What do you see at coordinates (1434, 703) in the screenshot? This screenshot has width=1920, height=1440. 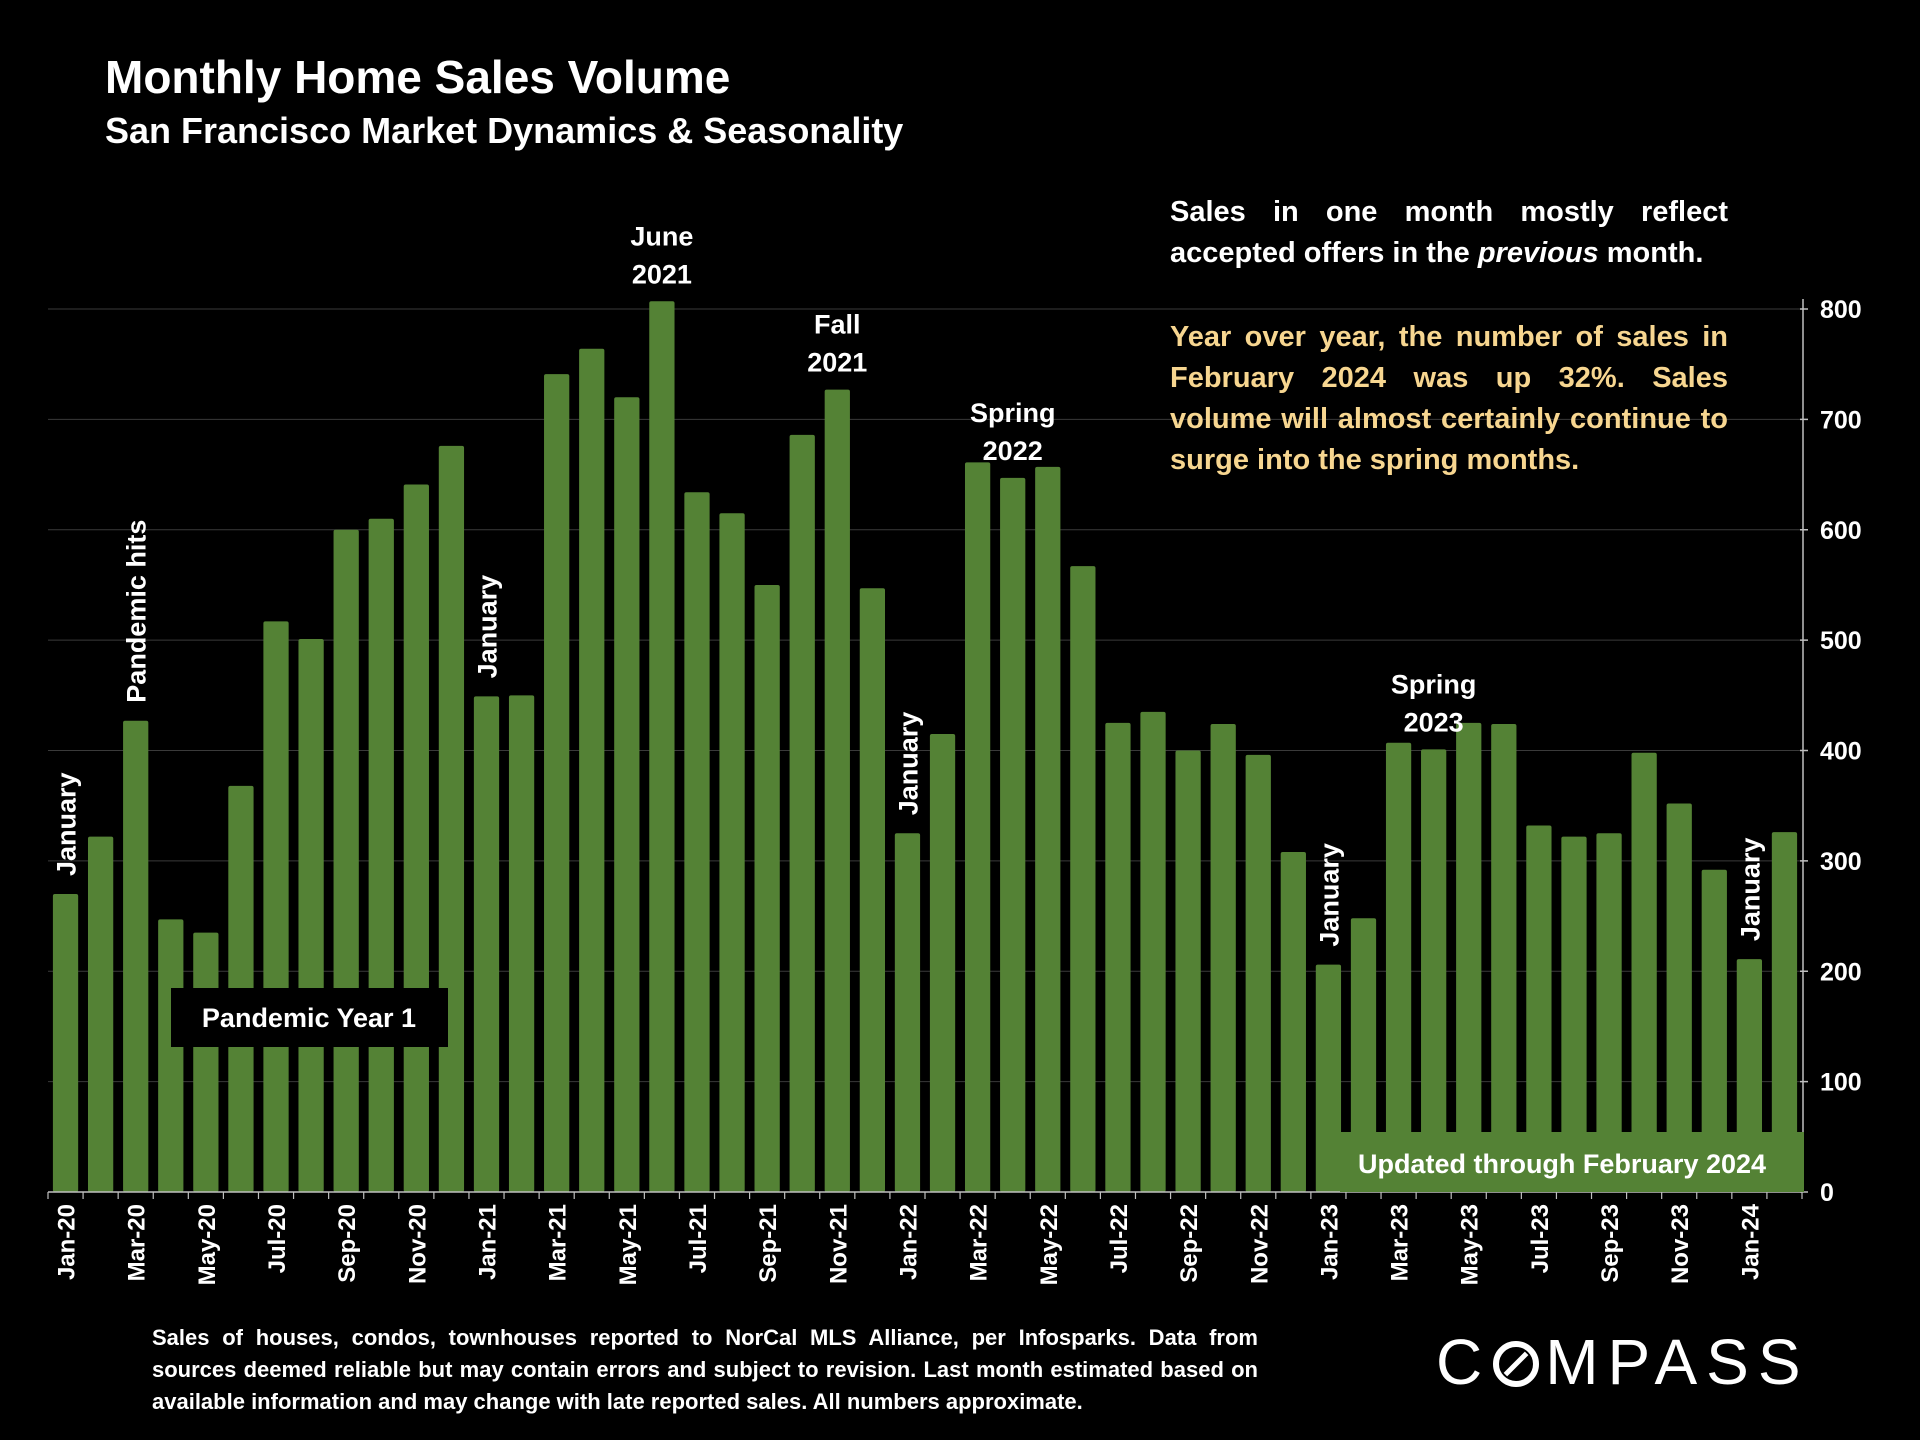 I see `annotation-label: Spring 2023` at bounding box center [1434, 703].